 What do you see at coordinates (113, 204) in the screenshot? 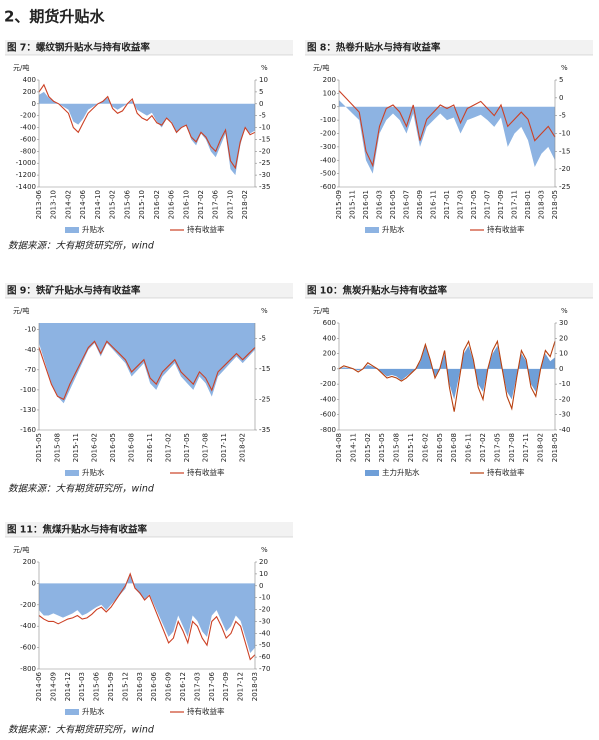
I see `x-tick-label: 2015-02` at bounding box center [113, 204].